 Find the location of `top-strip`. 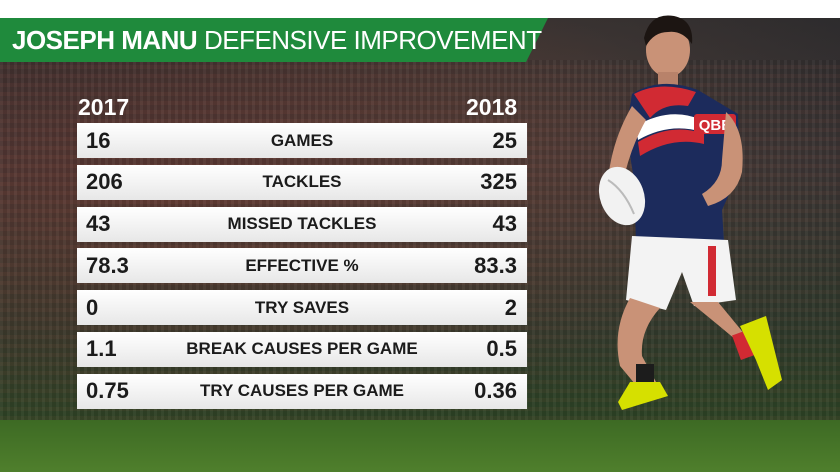

top-strip is located at coordinates (420, 9).